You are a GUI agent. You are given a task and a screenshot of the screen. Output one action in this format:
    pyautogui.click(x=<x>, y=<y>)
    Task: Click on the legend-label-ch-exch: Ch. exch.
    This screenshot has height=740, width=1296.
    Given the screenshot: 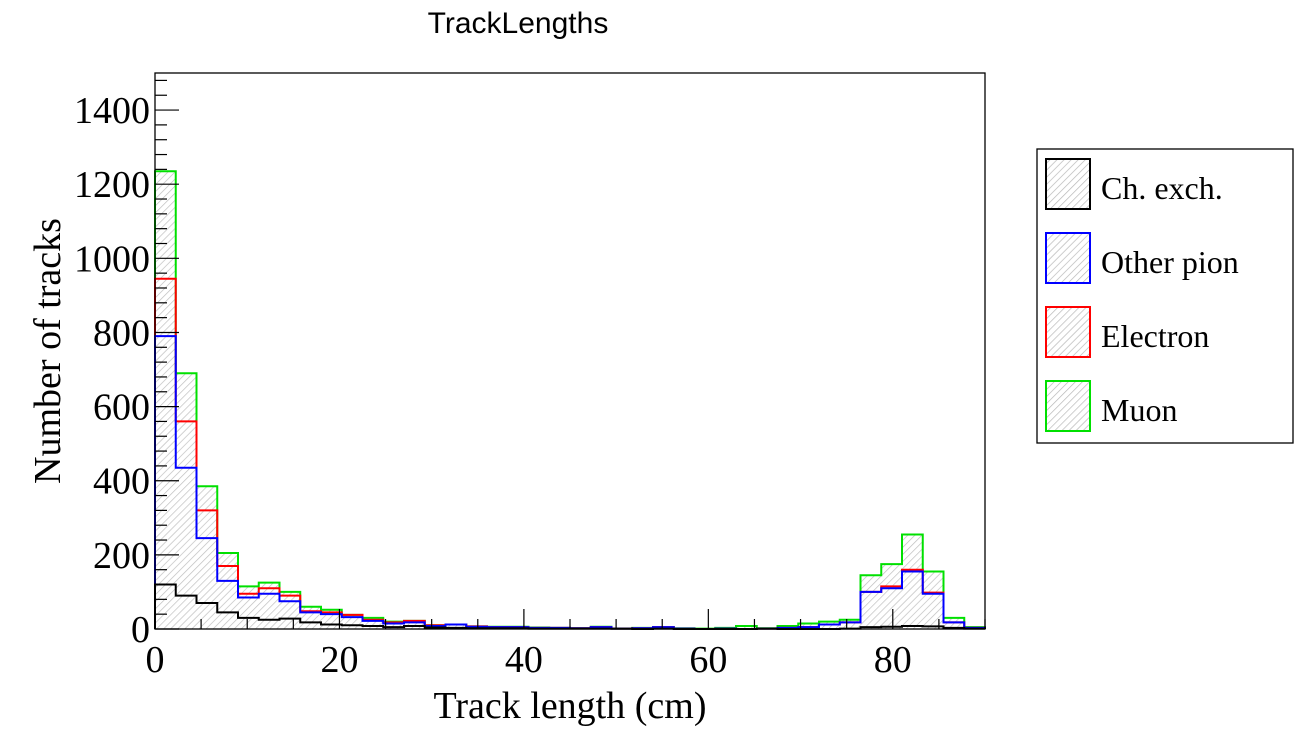 What is the action you would take?
    pyautogui.click(x=1162, y=188)
    